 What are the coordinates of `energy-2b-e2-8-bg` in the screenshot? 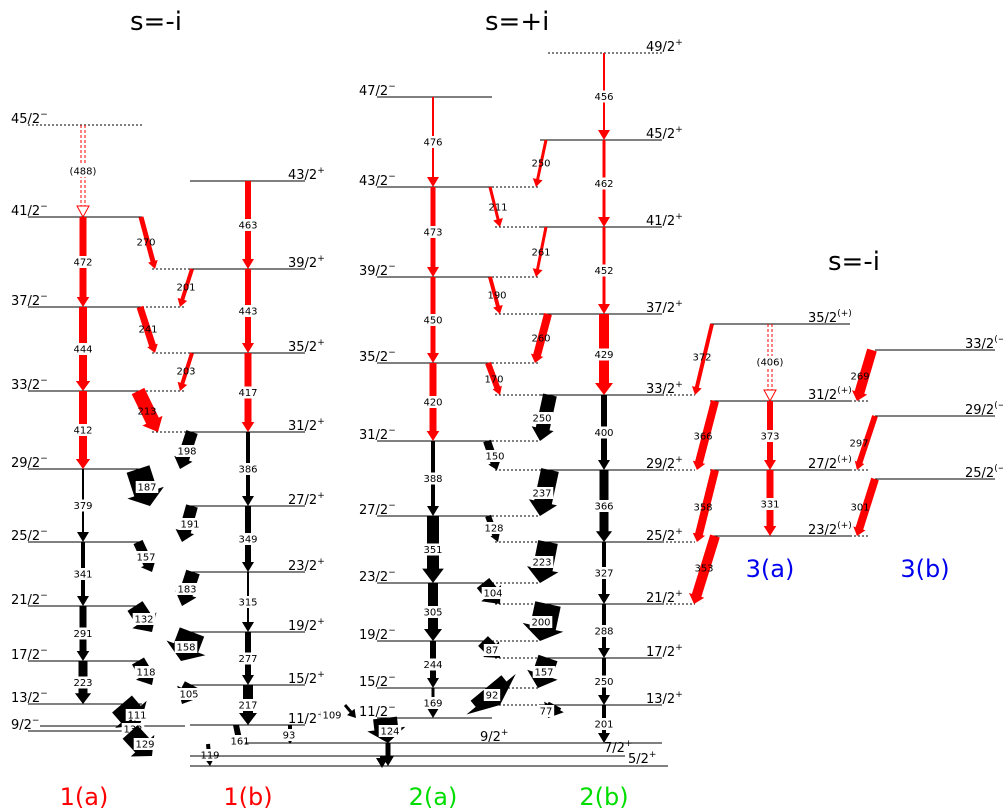 It's located at (604, 681).